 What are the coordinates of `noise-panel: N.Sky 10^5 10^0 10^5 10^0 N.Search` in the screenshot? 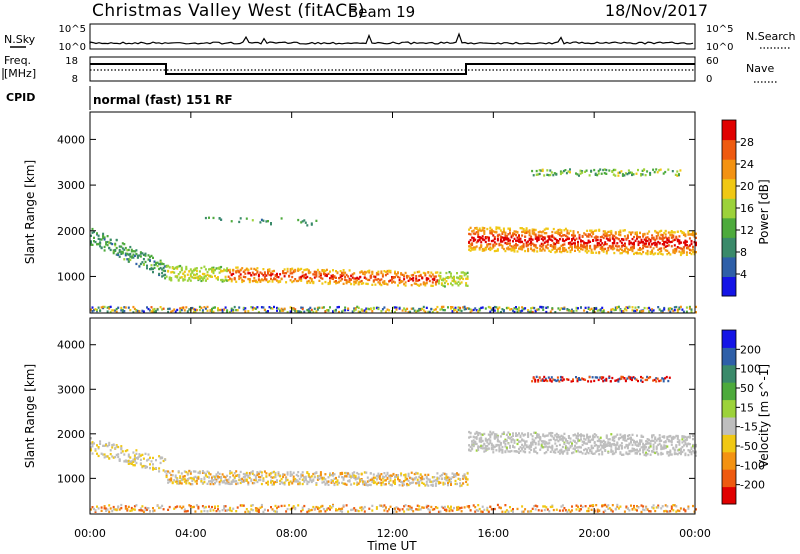 It's located at (400, 38).